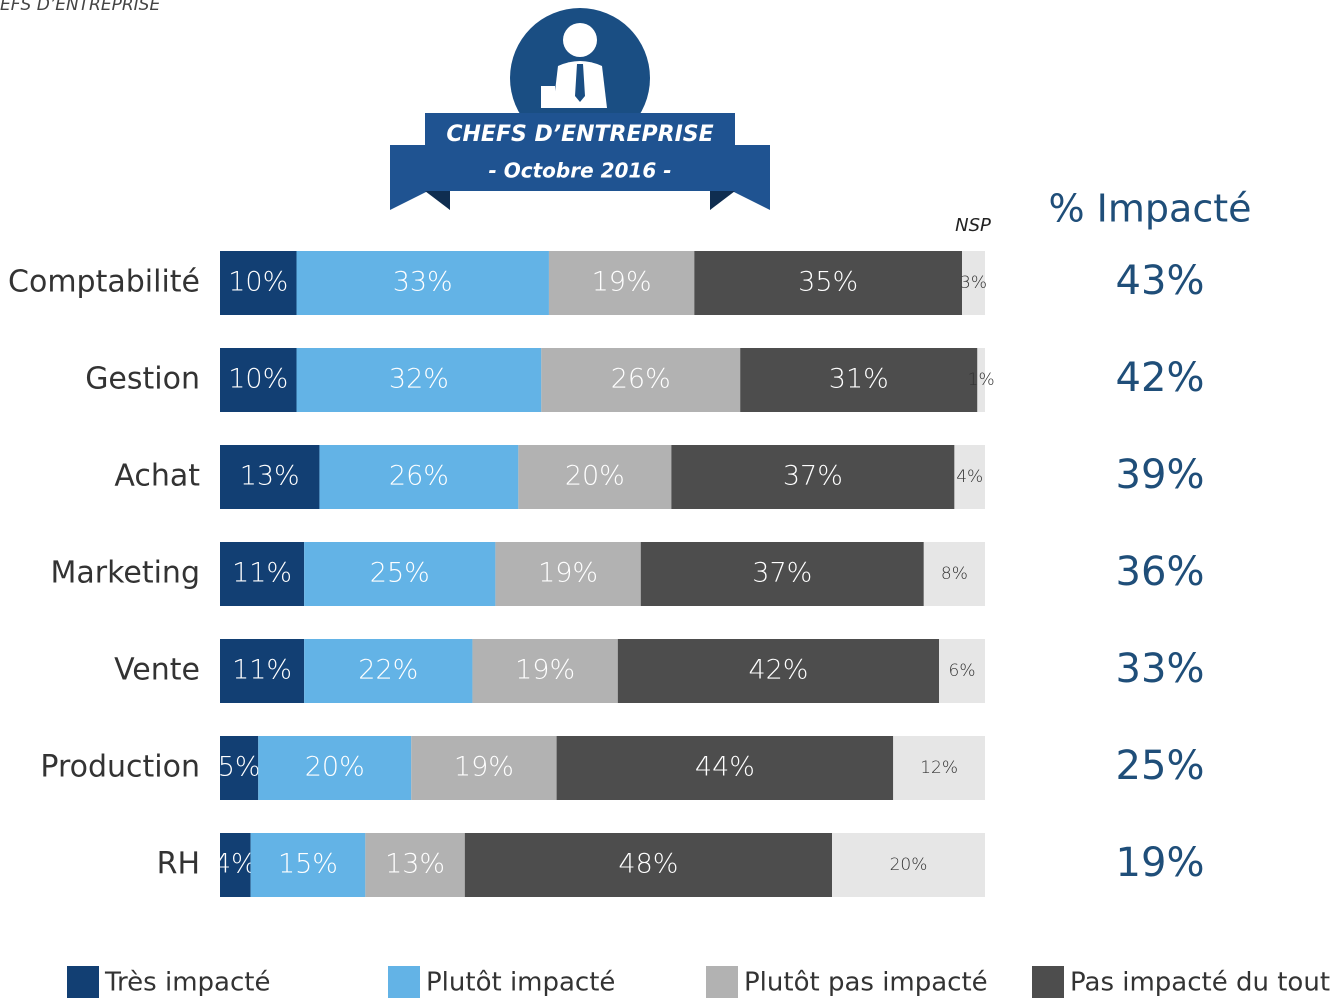 The width and height of the screenshot is (1330, 998). Describe the element at coordinates (580, 40) in the screenshot. I see `icon-head` at that location.